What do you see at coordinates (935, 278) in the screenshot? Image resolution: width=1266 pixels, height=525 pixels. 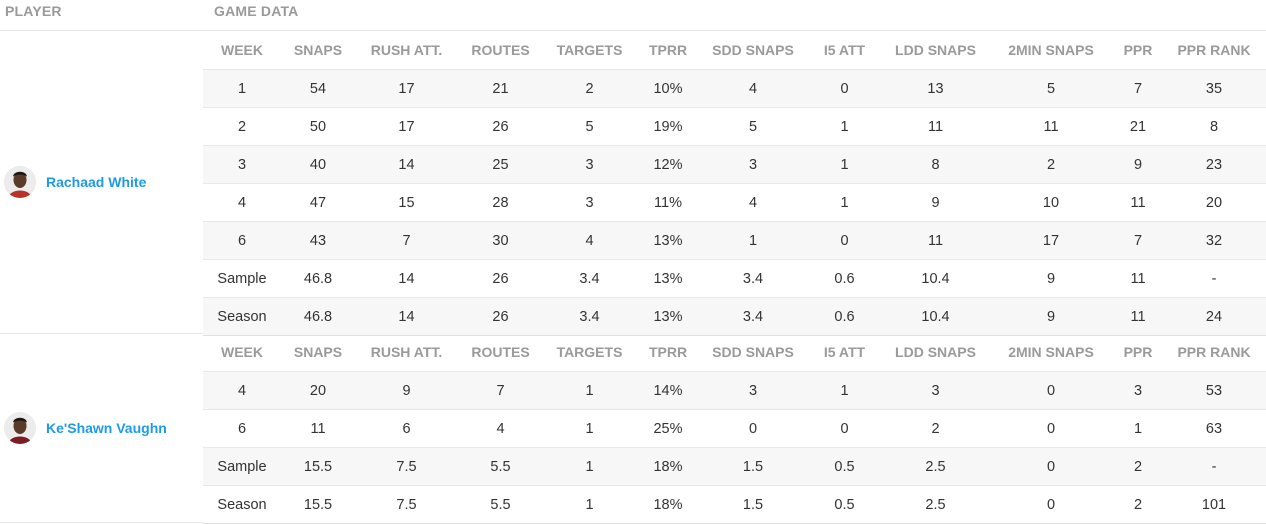 I see `table-cell: 10.4` at bounding box center [935, 278].